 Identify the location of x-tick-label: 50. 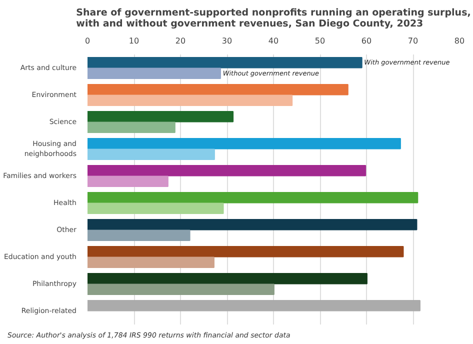
(320, 41).